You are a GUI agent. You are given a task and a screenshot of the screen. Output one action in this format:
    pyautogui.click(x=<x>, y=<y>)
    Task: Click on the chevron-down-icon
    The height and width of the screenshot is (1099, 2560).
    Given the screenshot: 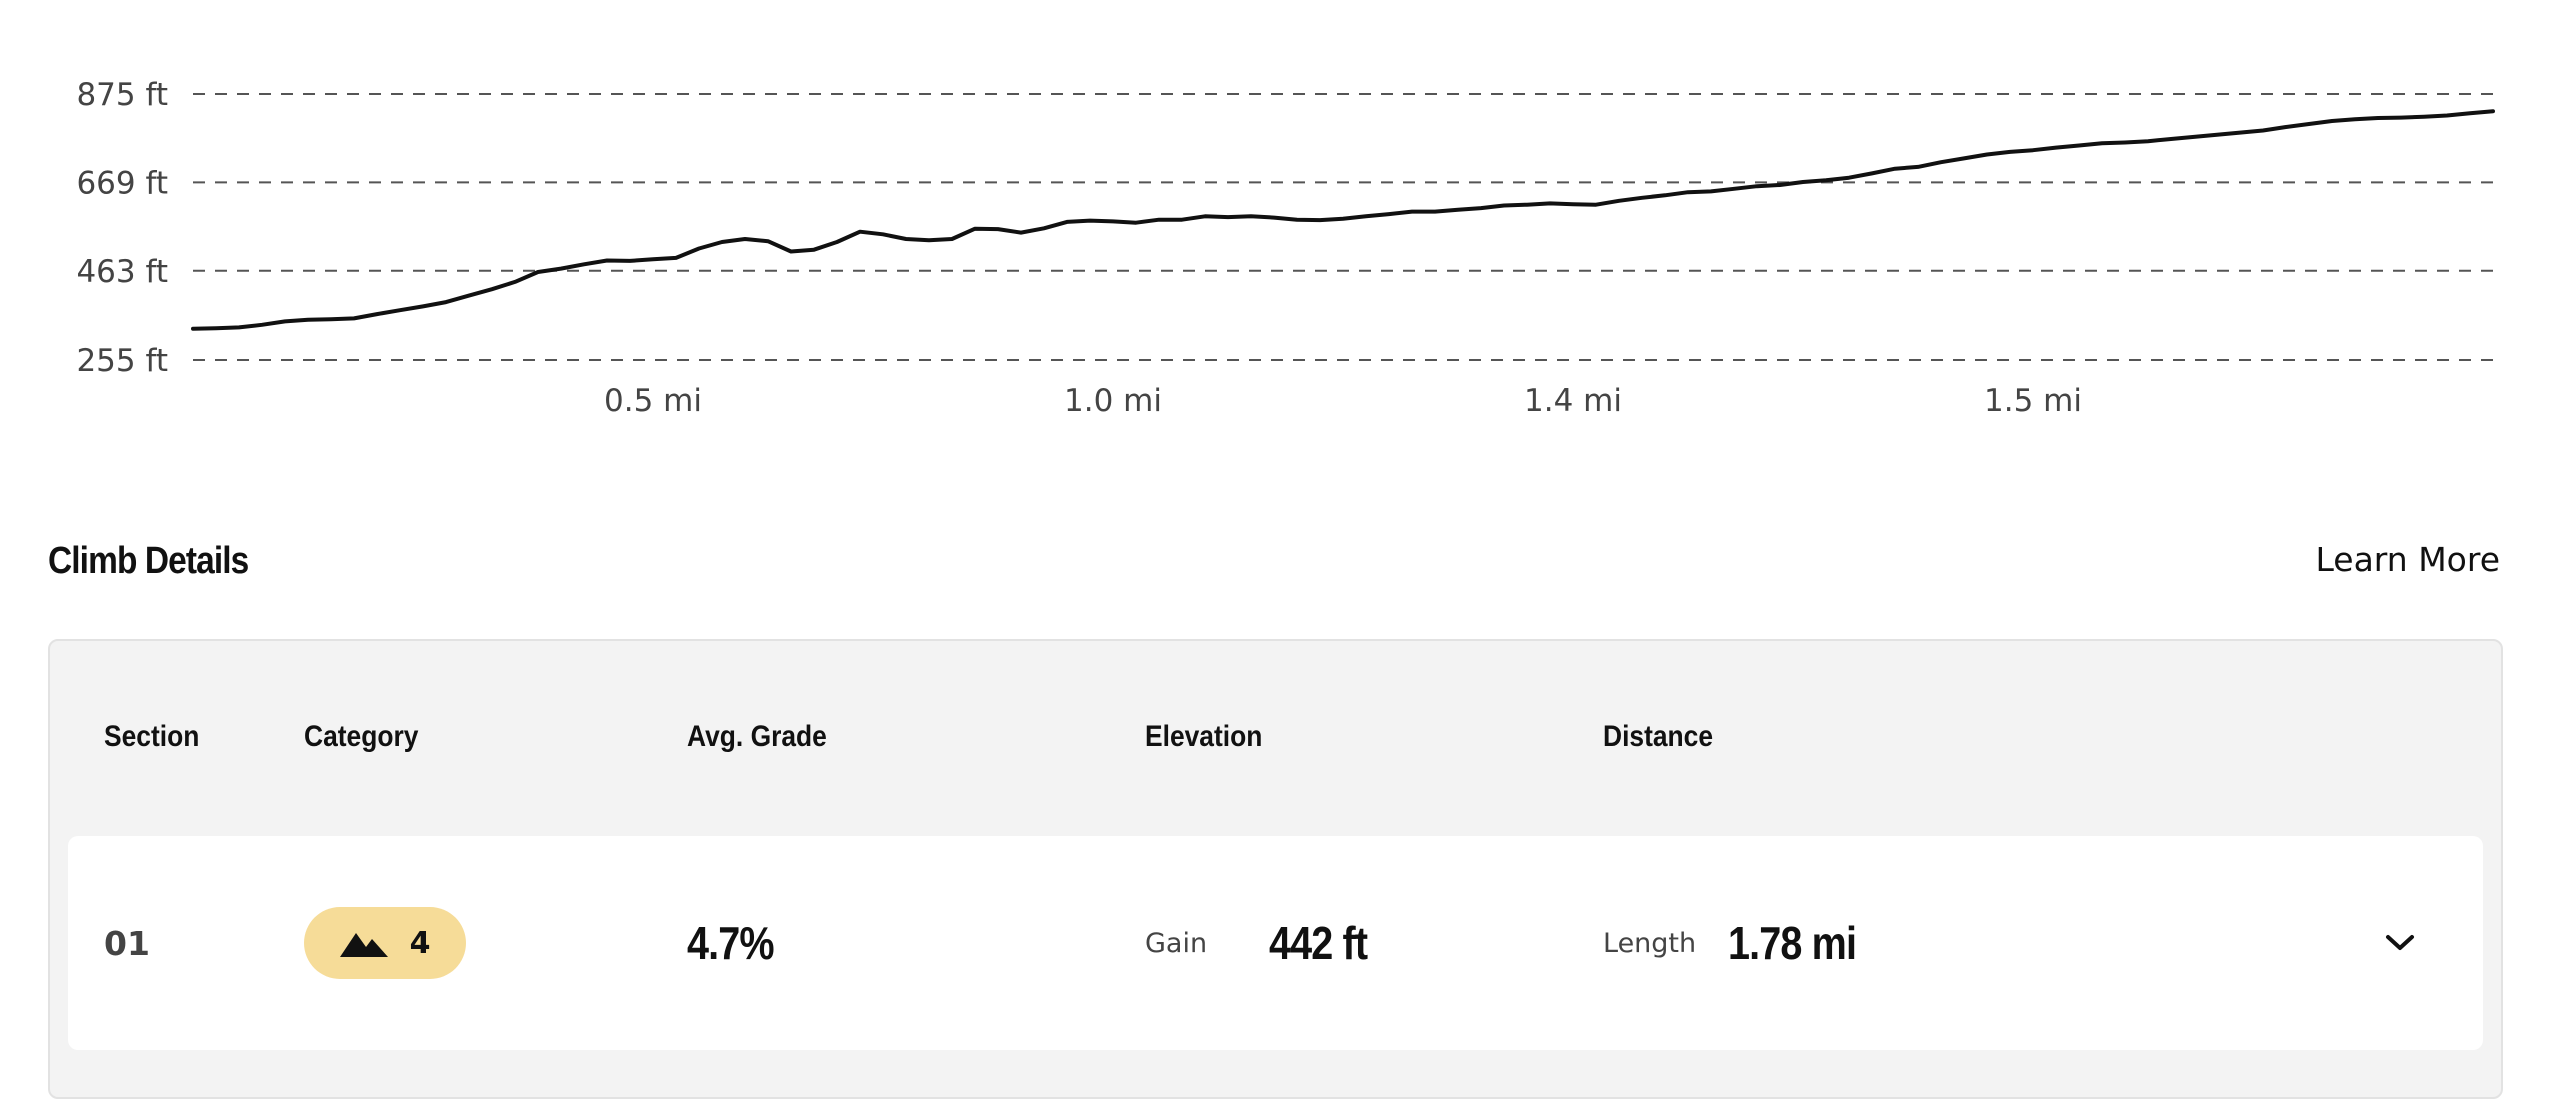 What is the action you would take?
    pyautogui.click(x=2400, y=942)
    